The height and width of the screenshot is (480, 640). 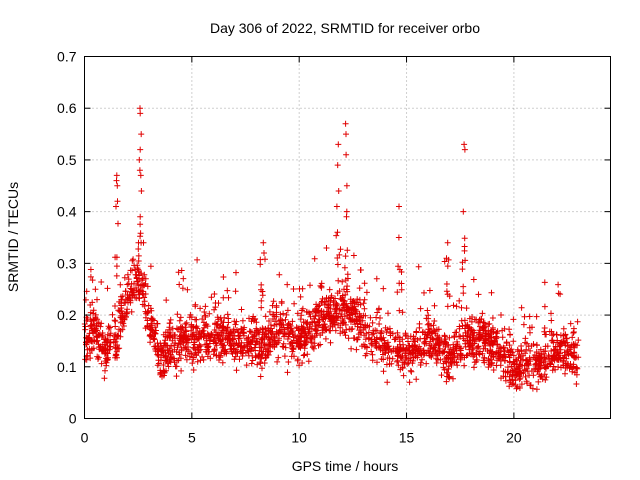 I want to click on x-tick-label: 15, so click(x=407, y=438).